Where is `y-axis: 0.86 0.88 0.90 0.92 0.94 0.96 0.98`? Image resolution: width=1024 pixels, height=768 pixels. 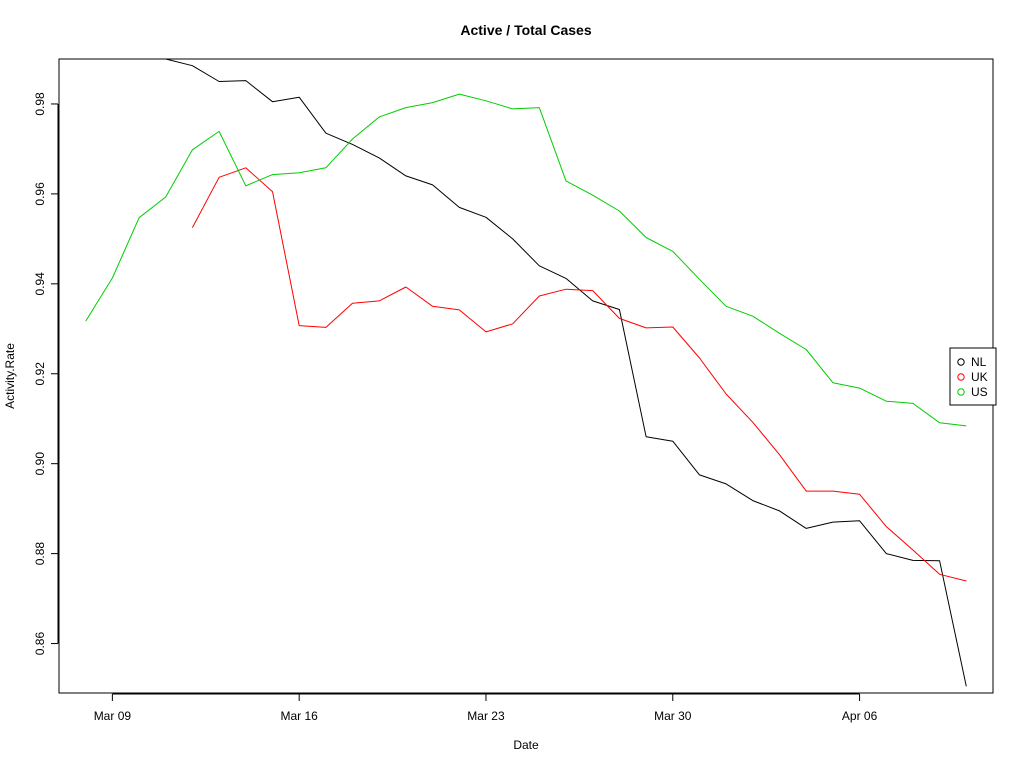 y-axis: 0.86 0.88 0.90 0.92 0.94 0.96 0.98 is located at coordinates (46, 374).